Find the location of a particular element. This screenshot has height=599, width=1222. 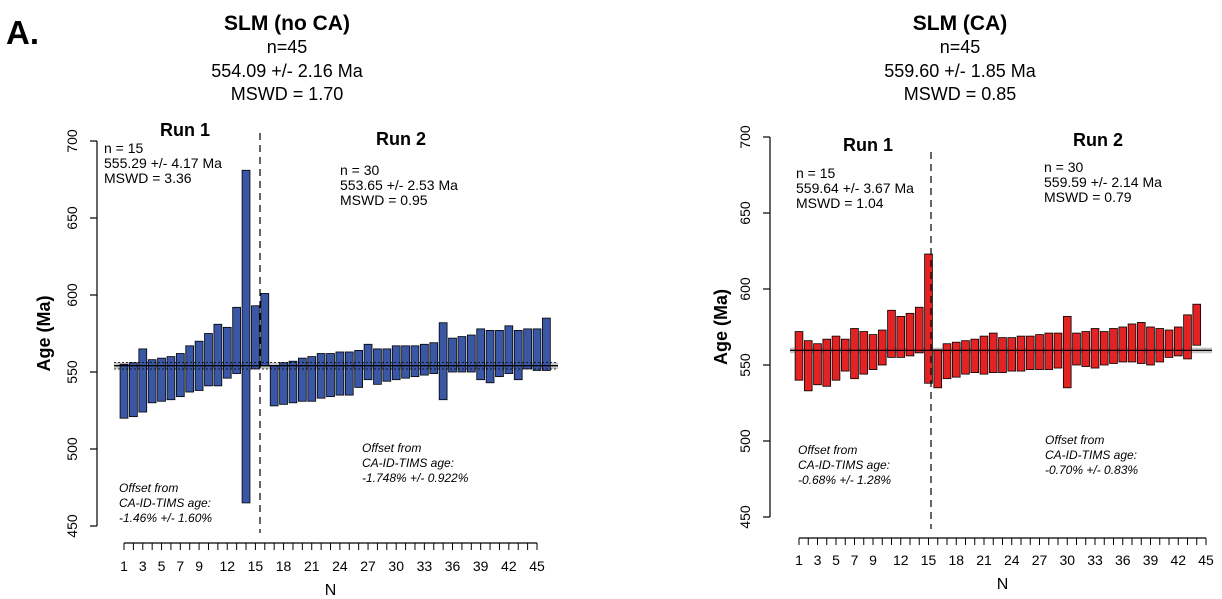

x-tick-label: 18 is located at coordinates (956, 560).